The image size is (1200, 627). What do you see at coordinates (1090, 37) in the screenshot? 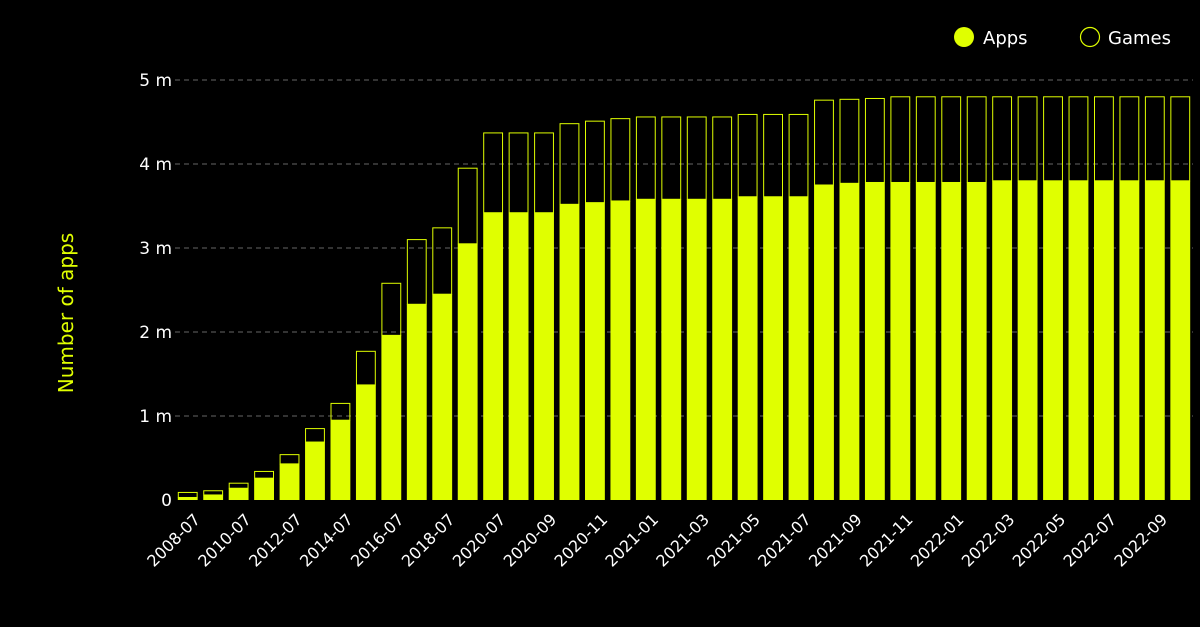
I see `legend-swatch-games` at bounding box center [1090, 37].